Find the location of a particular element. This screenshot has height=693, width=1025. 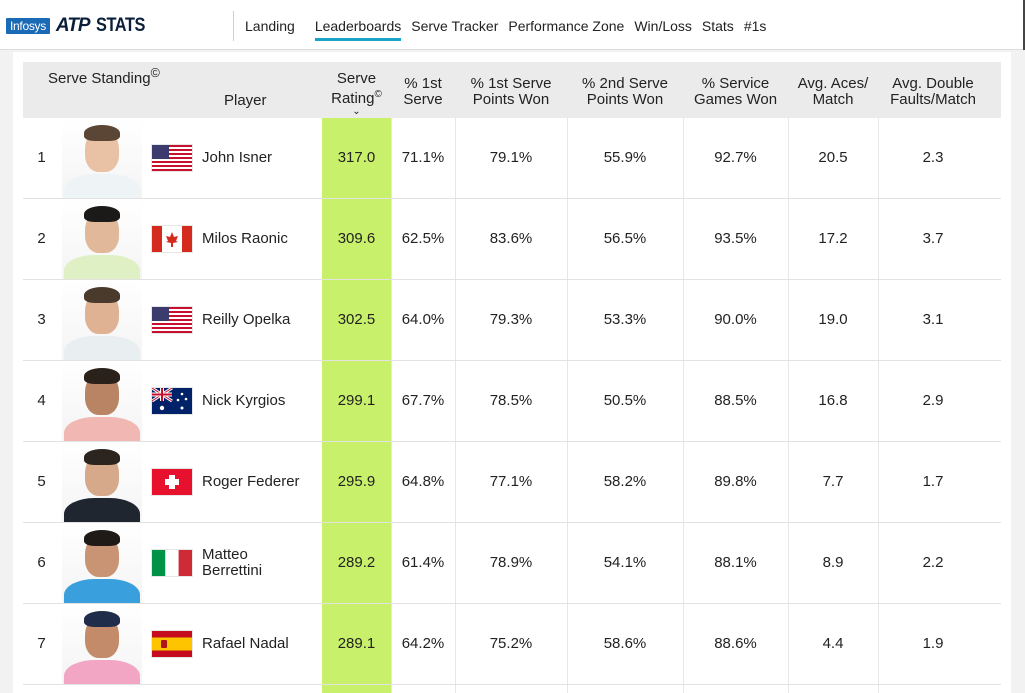

first-serve-cell: 61.4% is located at coordinates (423, 562).